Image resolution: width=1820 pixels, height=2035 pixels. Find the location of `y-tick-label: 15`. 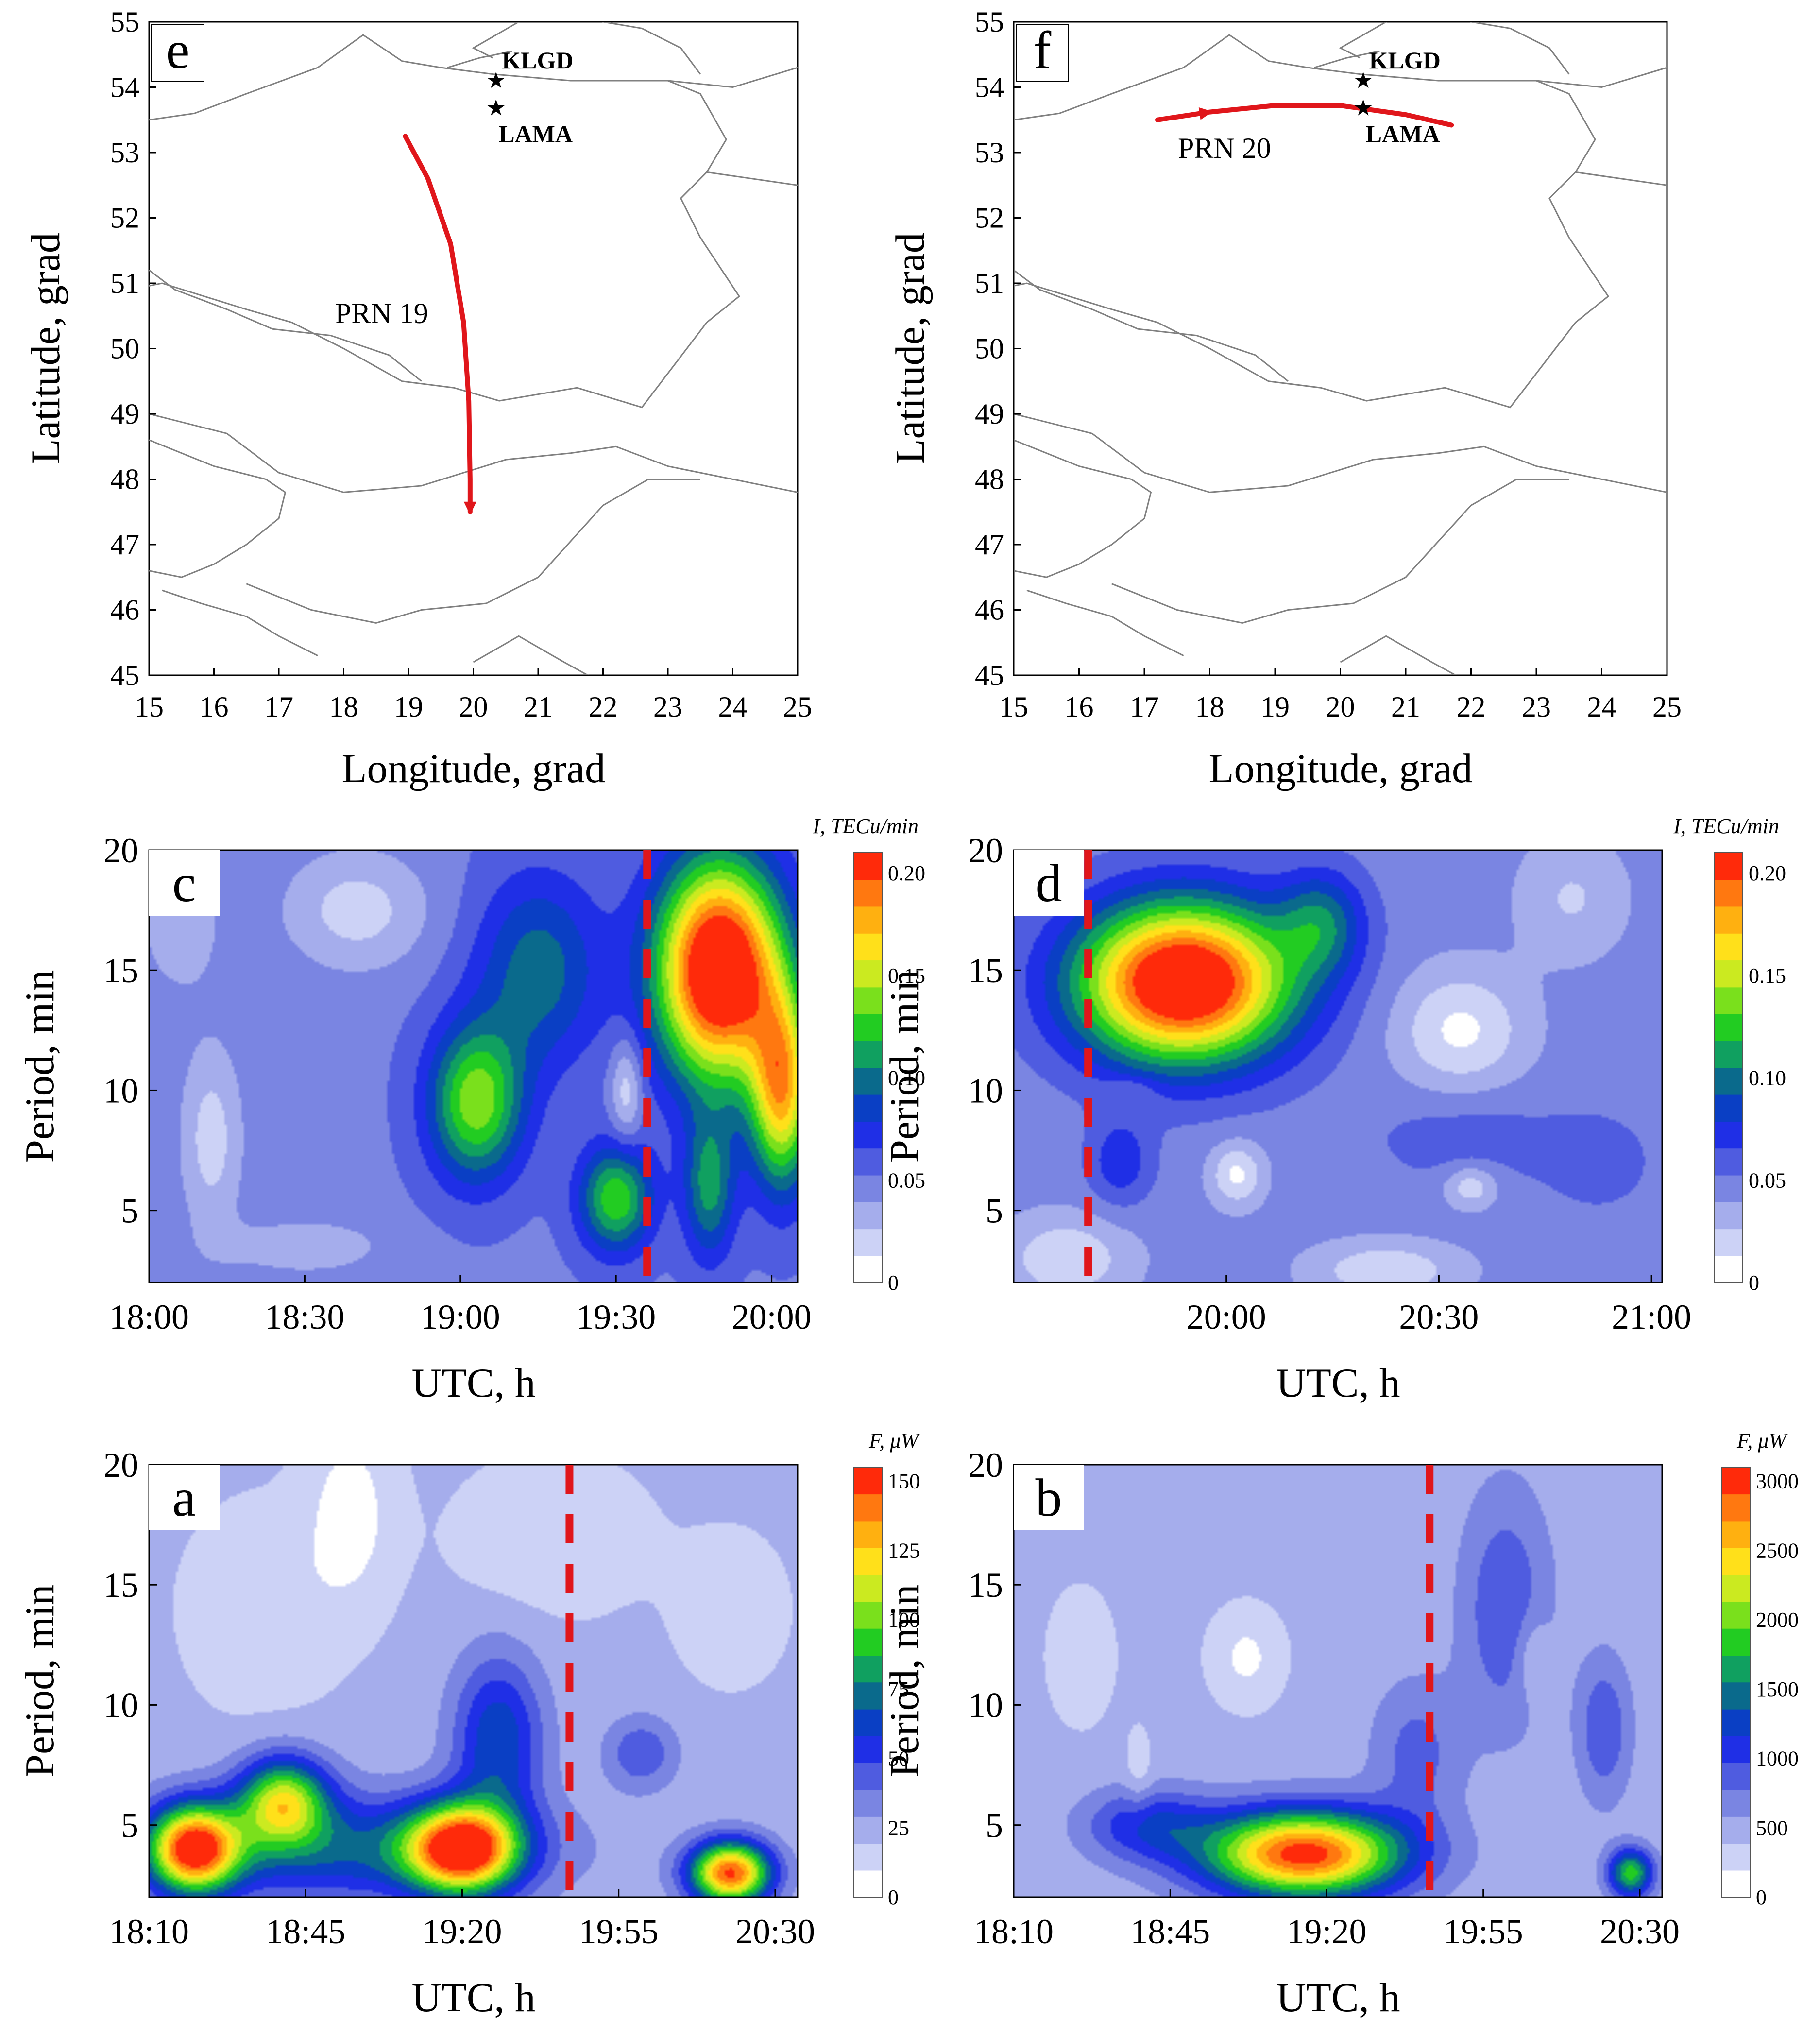

y-tick-label: 15 is located at coordinates (120, 970).